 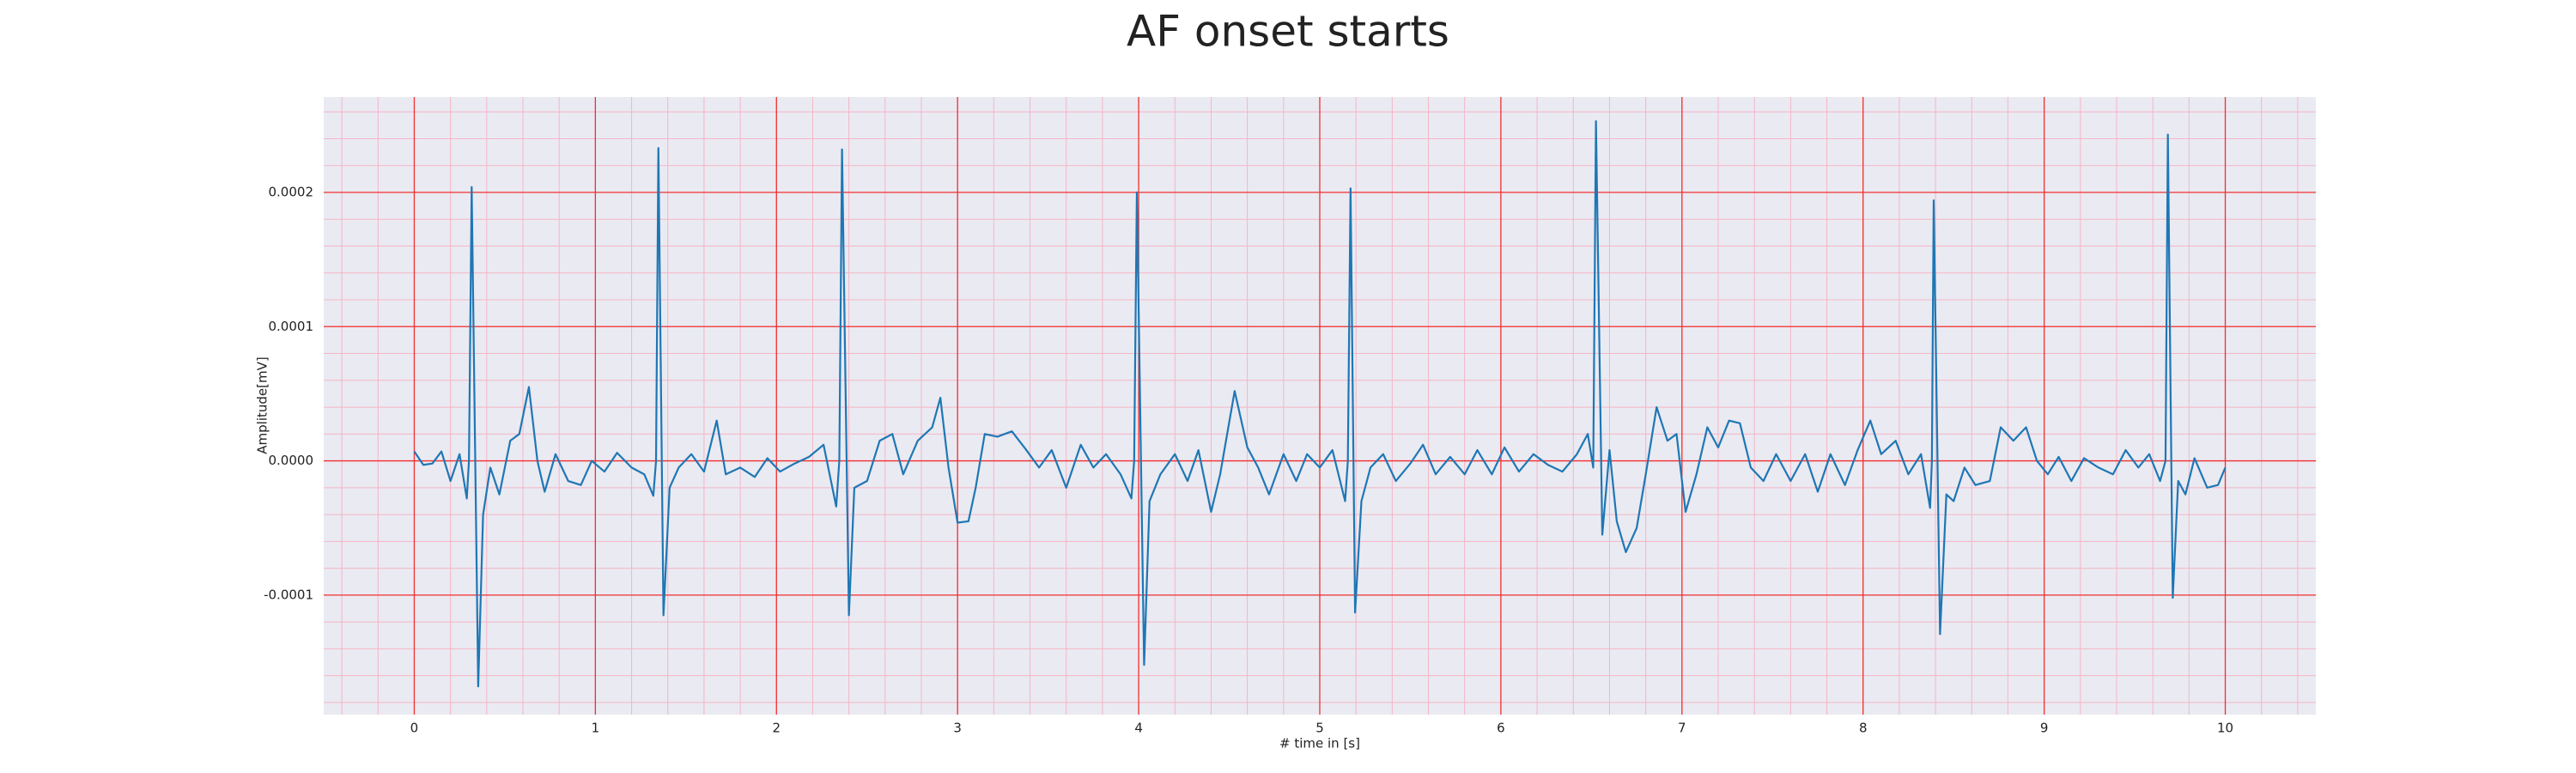 What do you see at coordinates (291, 461) in the screenshot?
I see `y-tick-label: 0.0000` at bounding box center [291, 461].